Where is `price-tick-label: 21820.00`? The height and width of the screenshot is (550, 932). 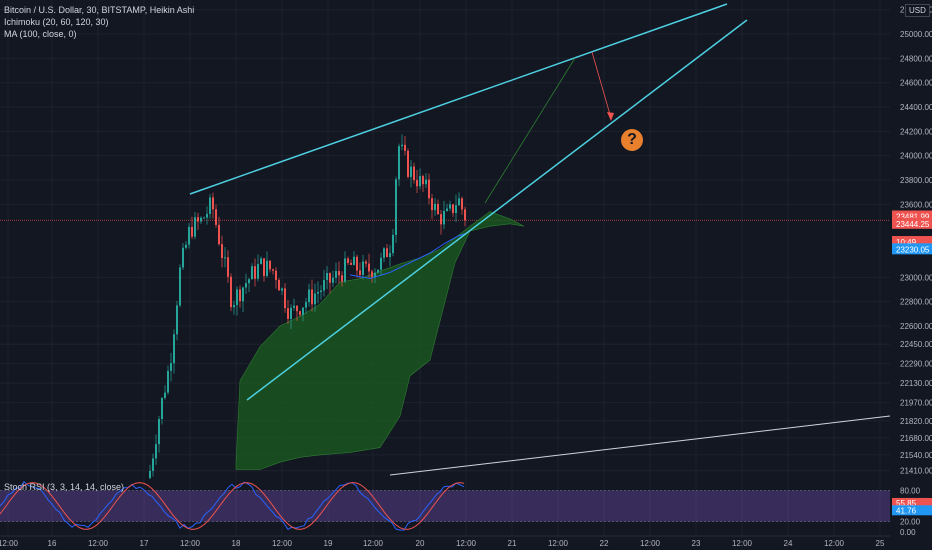 price-tick-label: 21820.00 is located at coordinates (916, 421).